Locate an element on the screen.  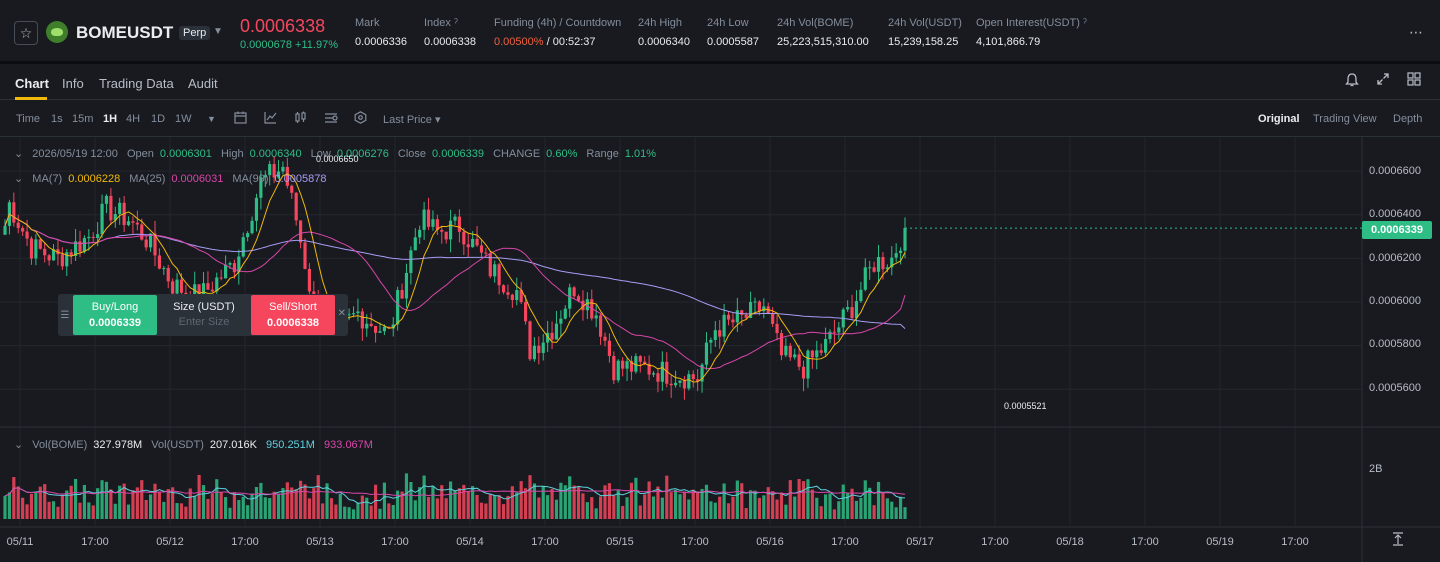
interval-time: Time is located at coordinates (28, 119).